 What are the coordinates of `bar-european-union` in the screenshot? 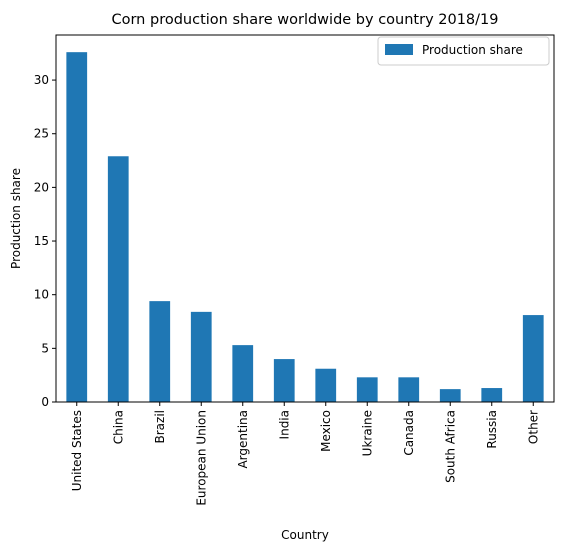 It's located at (201, 356).